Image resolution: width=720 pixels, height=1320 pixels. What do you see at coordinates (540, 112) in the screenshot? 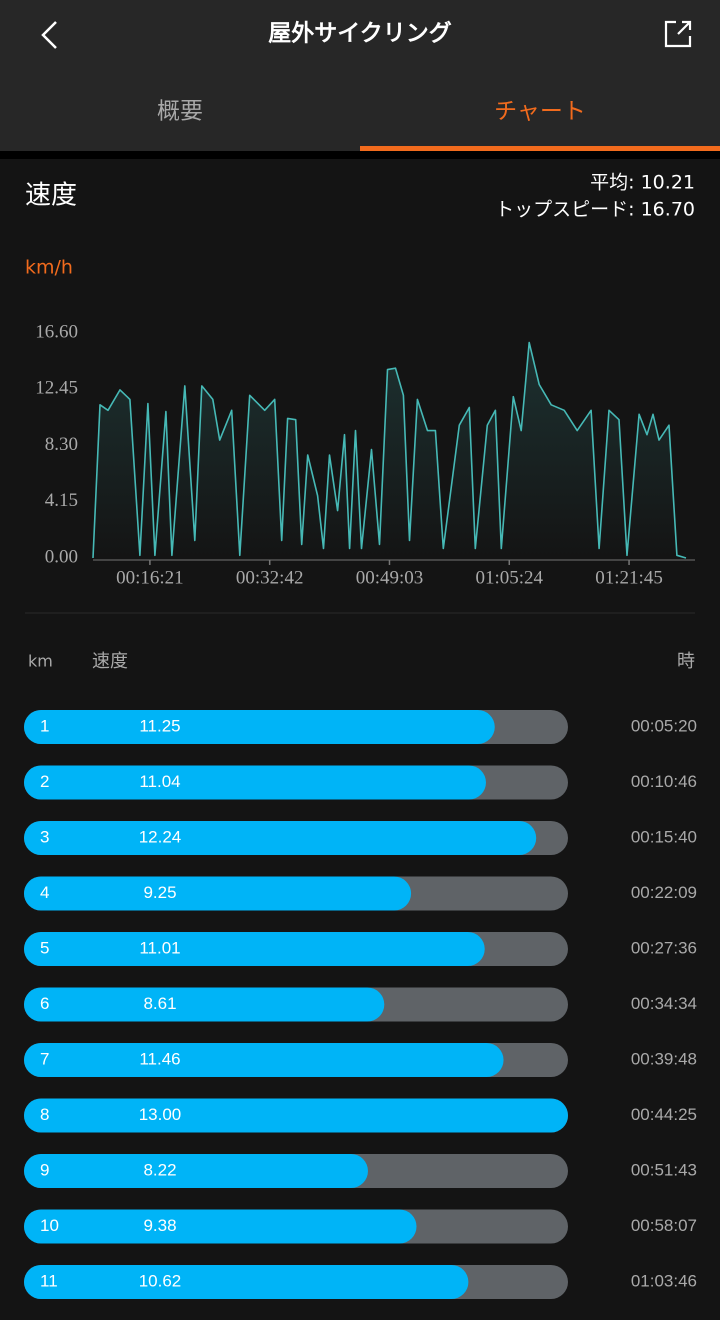
I see `tab-chart: チャート` at bounding box center [540, 112].